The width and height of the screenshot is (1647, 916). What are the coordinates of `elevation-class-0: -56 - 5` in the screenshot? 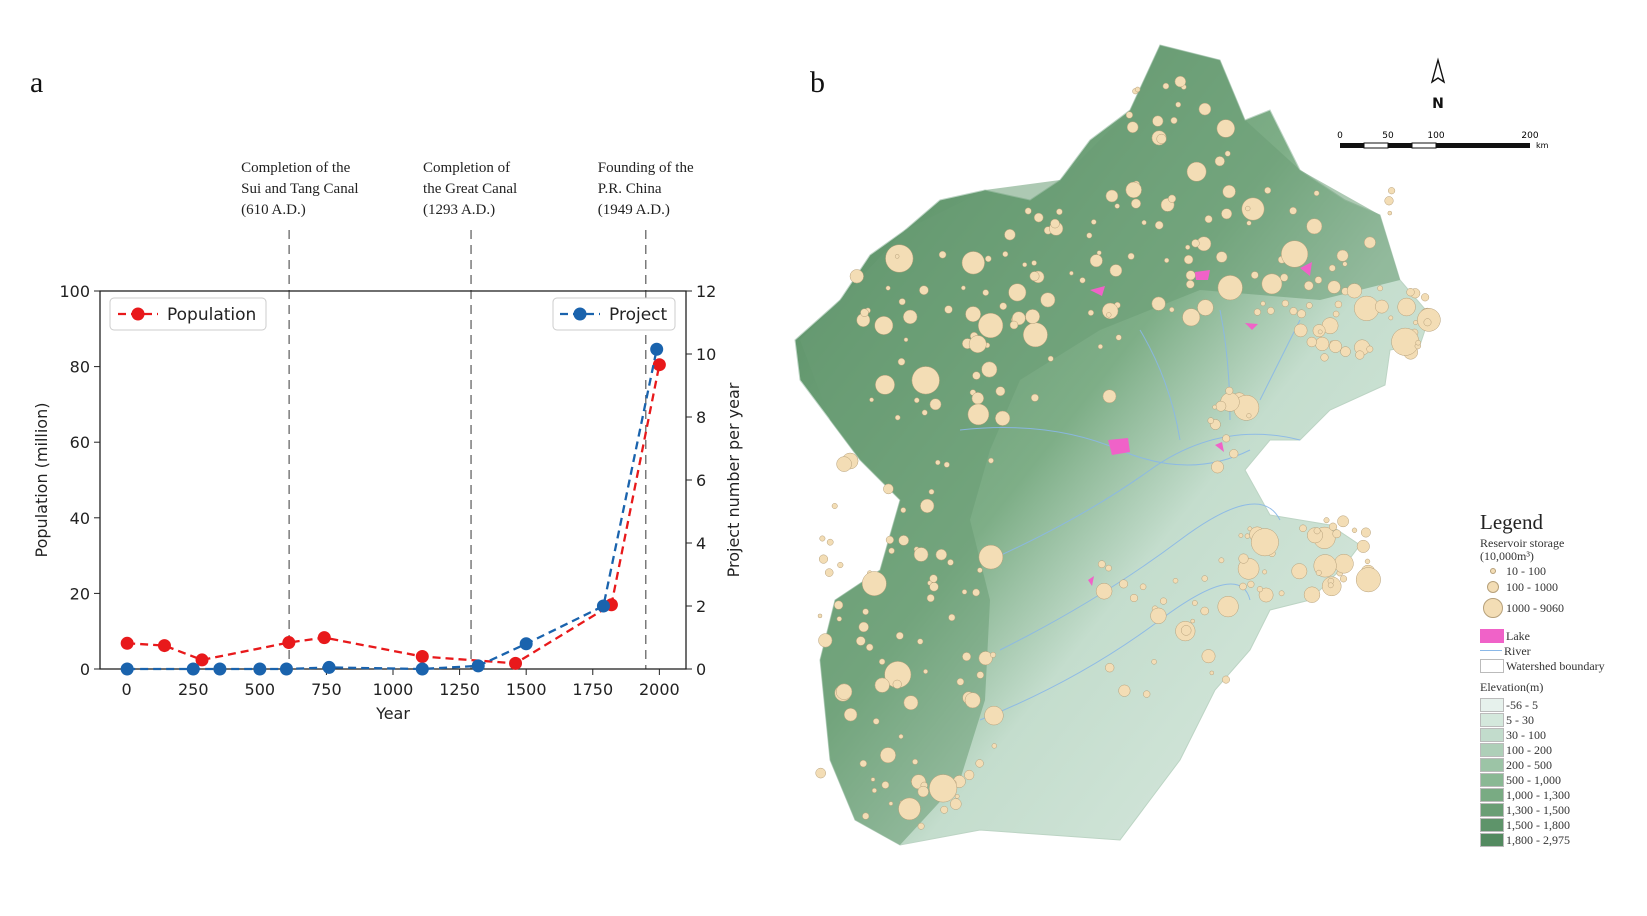 It's located at (1563, 704).